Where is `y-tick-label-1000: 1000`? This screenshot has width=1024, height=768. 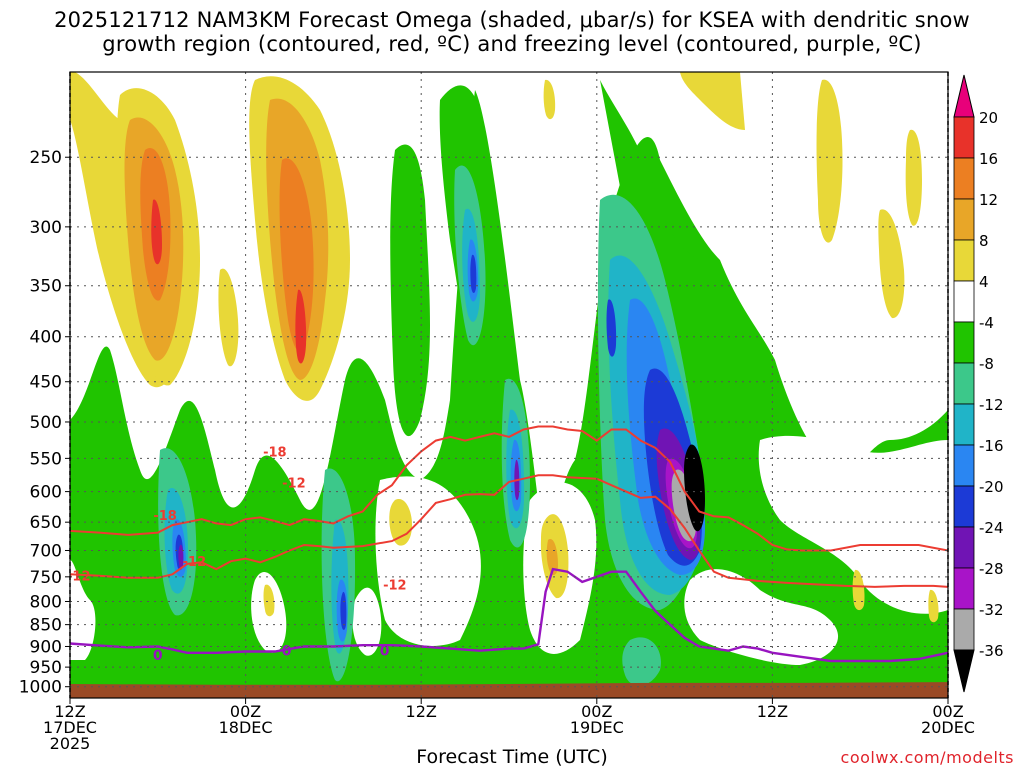 y-tick-label-1000: 1000 is located at coordinates (40, 688).